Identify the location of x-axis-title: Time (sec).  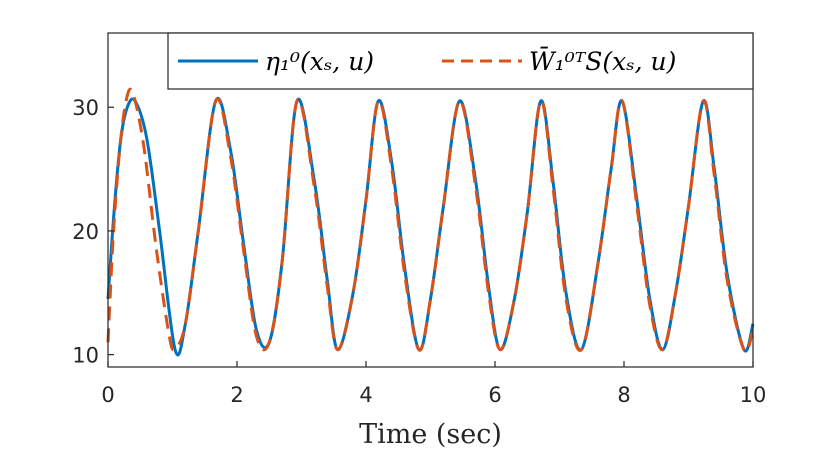
(430, 434).